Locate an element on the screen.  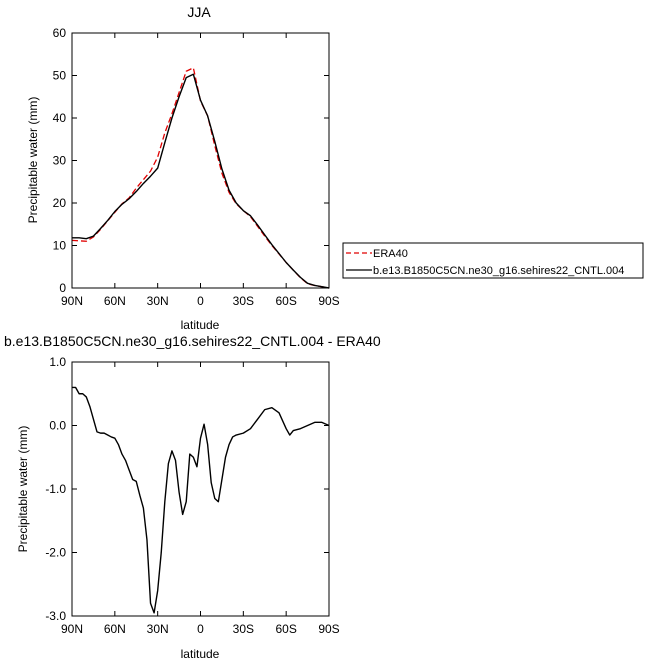
bottom-x-tick-label: 60S is located at coordinates (285, 629).